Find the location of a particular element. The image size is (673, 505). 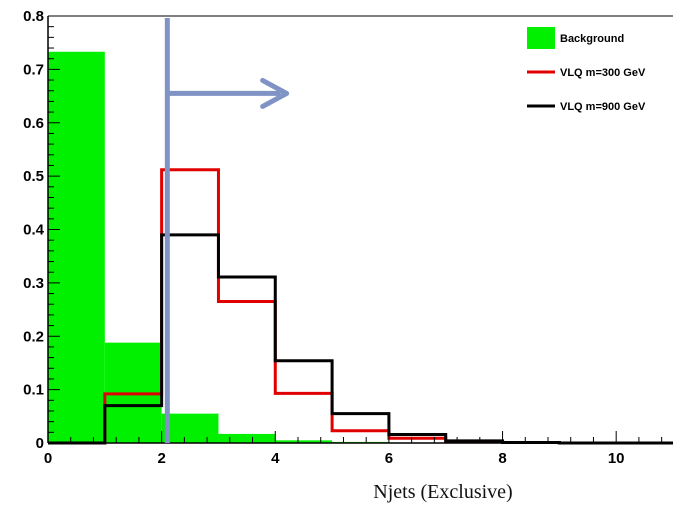

legend: Background VLQ m=300 GeV VLQ m=900 GeV is located at coordinates (586, 70).